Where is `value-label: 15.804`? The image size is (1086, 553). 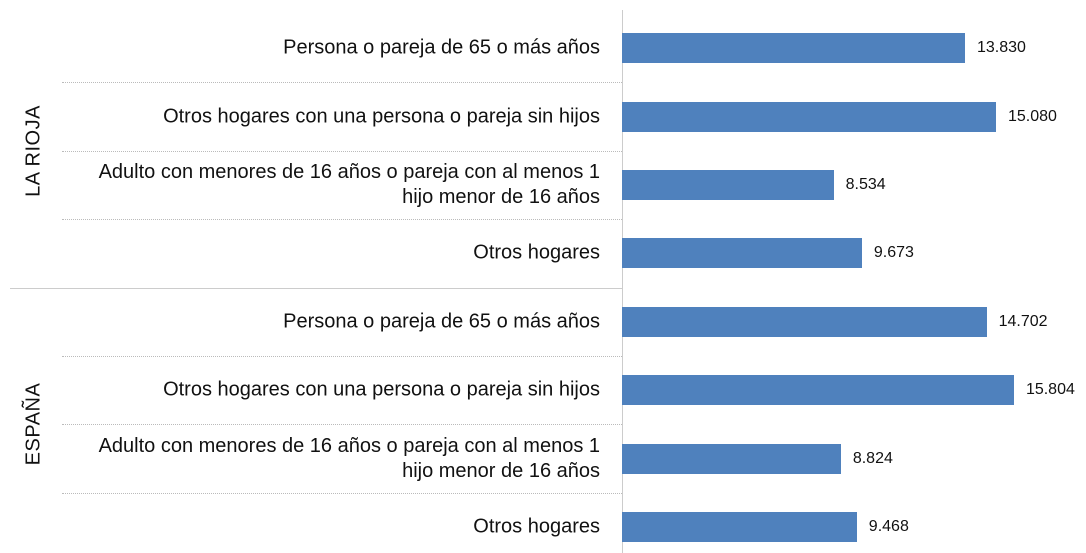 value-label: 15.804 is located at coordinates (1050, 390).